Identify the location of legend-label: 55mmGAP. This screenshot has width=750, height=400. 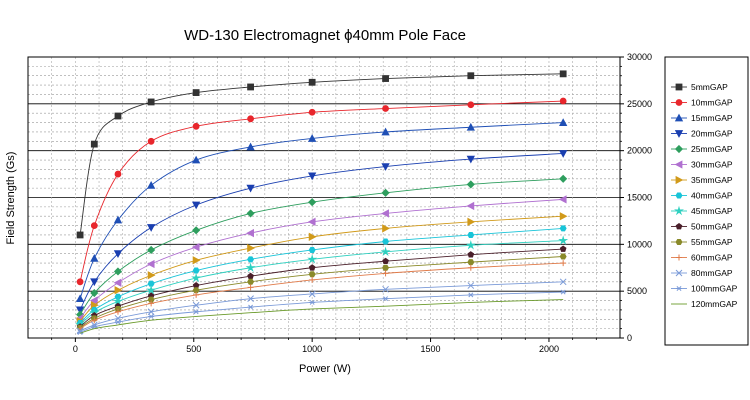
(712, 242).